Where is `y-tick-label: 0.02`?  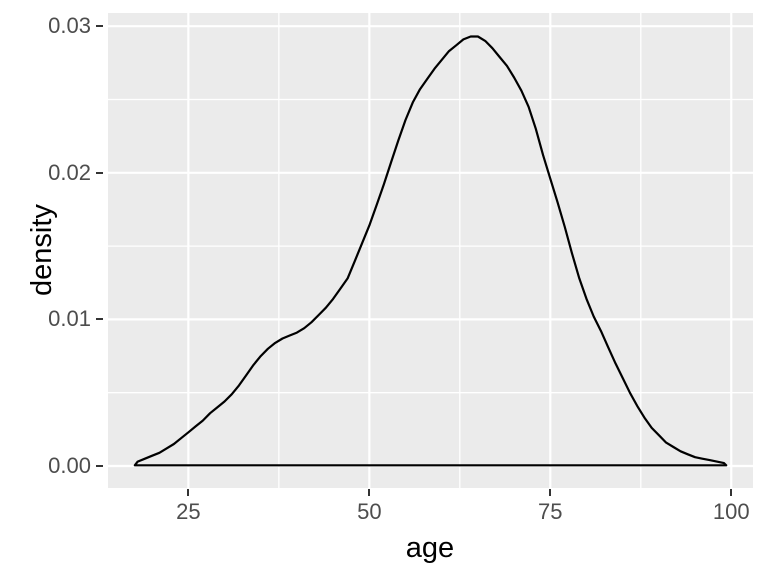 y-tick-label: 0.02 is located at coordinates (69, 172).